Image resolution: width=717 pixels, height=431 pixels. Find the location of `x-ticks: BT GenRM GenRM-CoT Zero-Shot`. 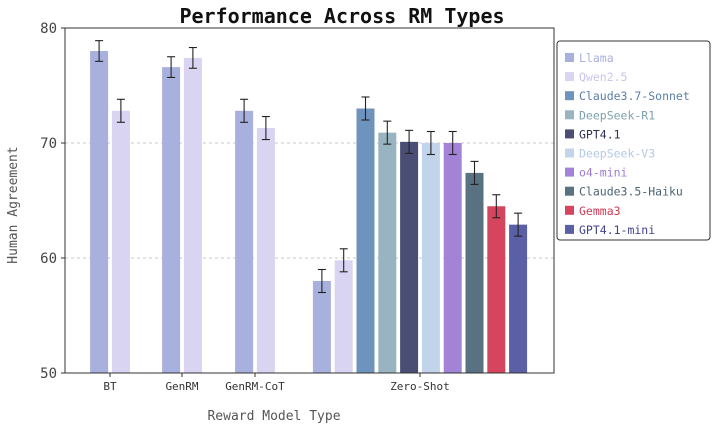

x-ticks: BT GenRM GenRM-CoT Zero-Shot is located at coordinates (276, 383).